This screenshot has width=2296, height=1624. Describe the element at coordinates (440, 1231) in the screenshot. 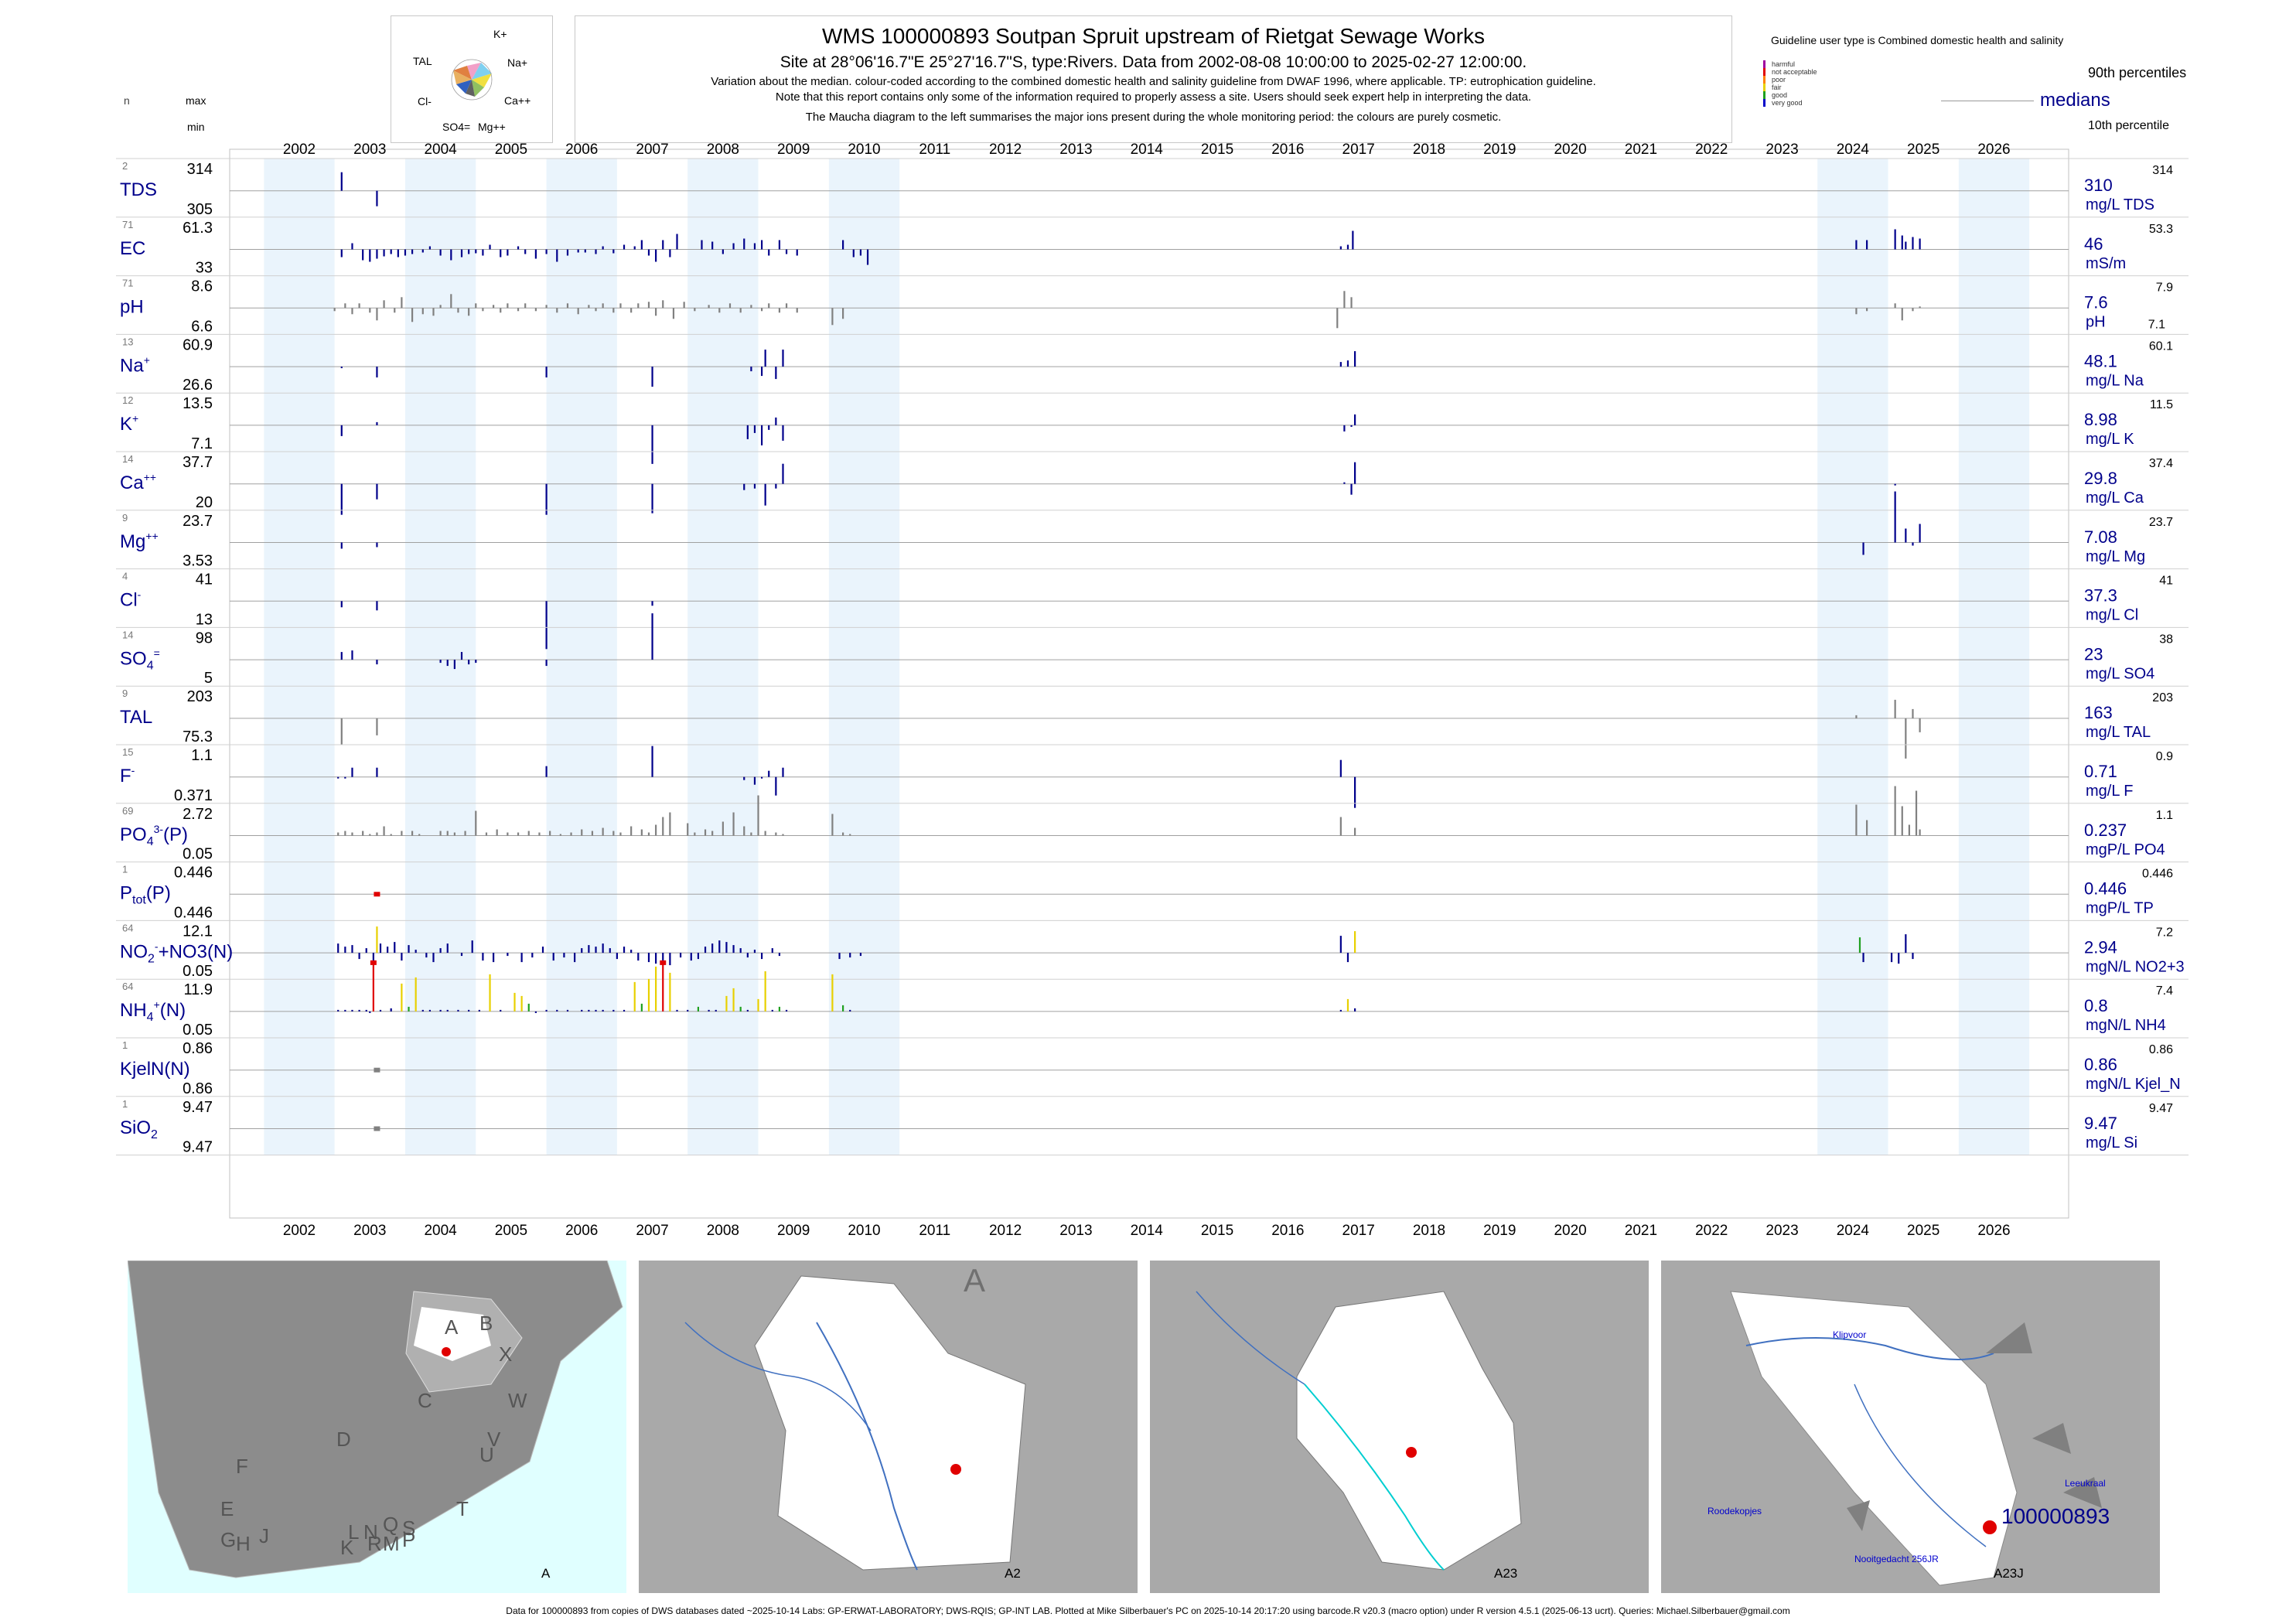

I see `x-tick-label-bottom: 2004` at that location.